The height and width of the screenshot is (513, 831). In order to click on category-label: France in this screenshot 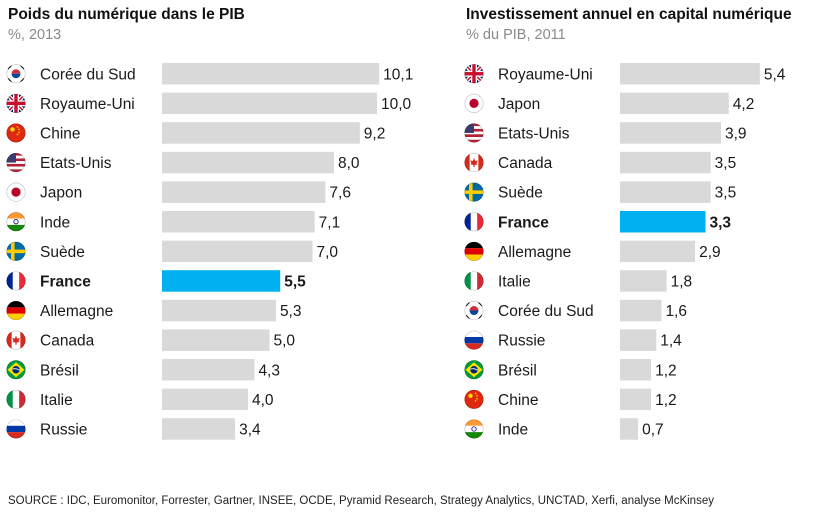, I will do `click(523, 222)`.